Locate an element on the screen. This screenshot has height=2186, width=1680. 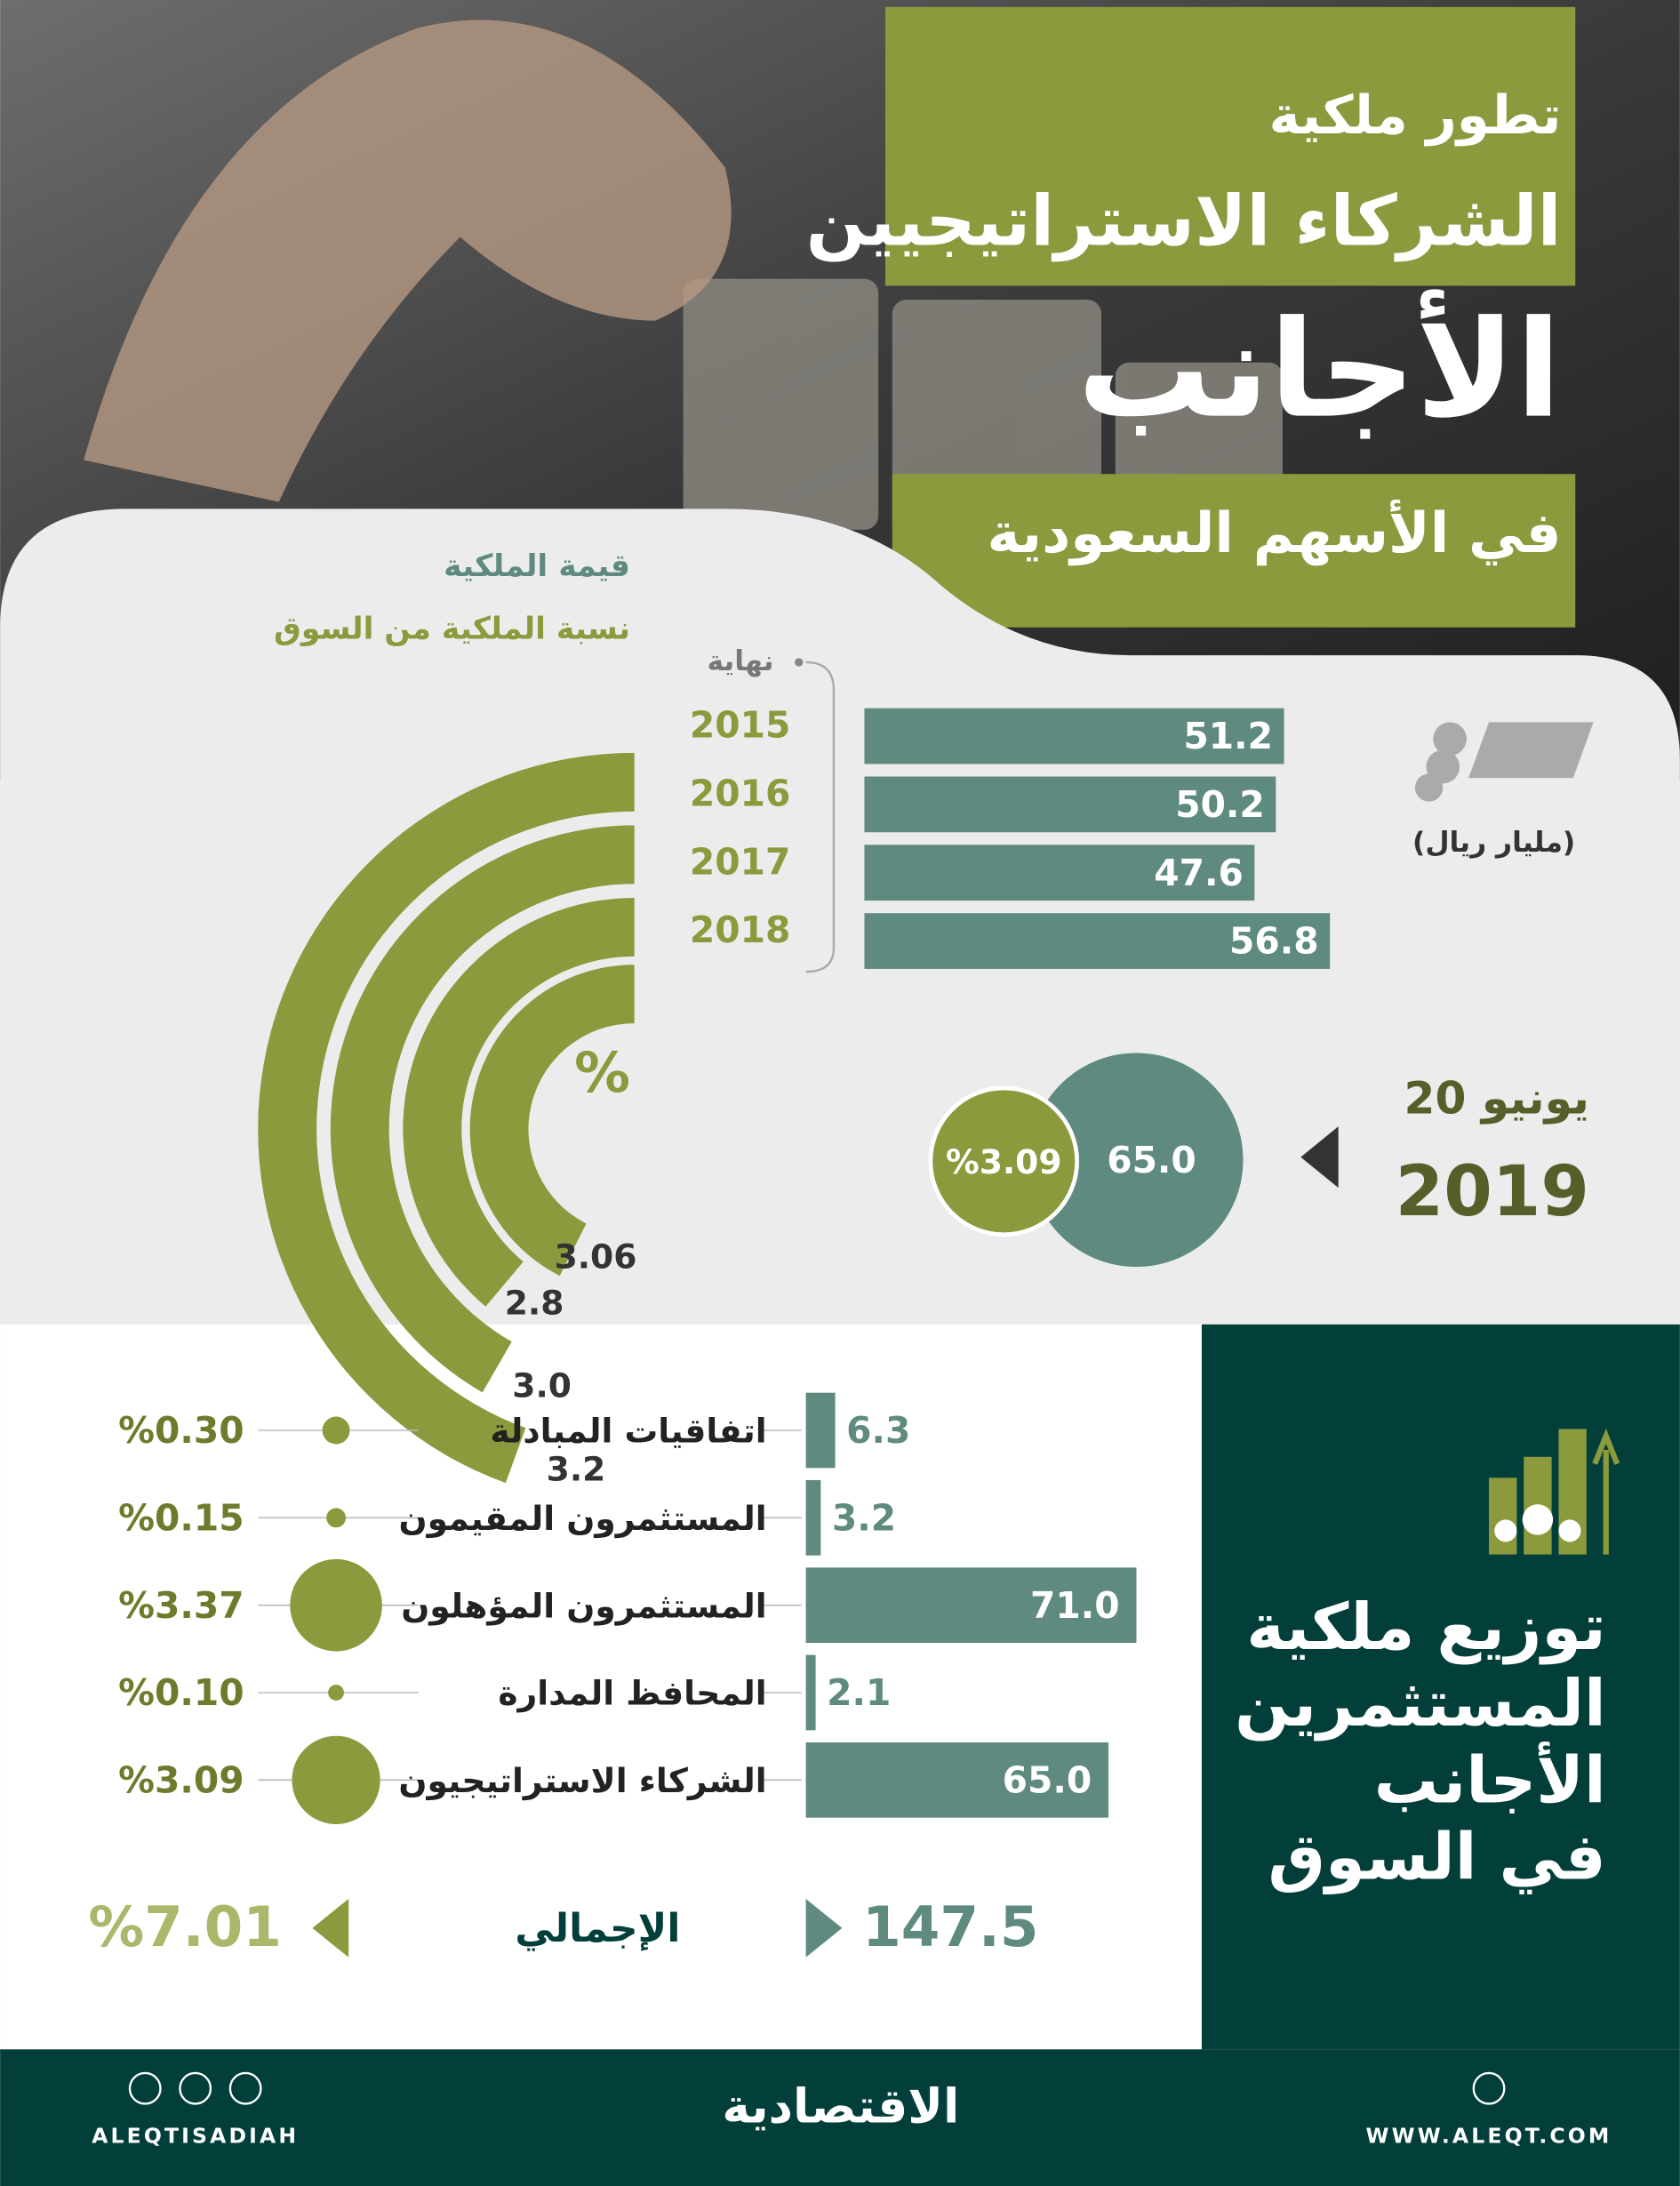
distribution-title: الأجانب is located at coordinates (1490, 1779).